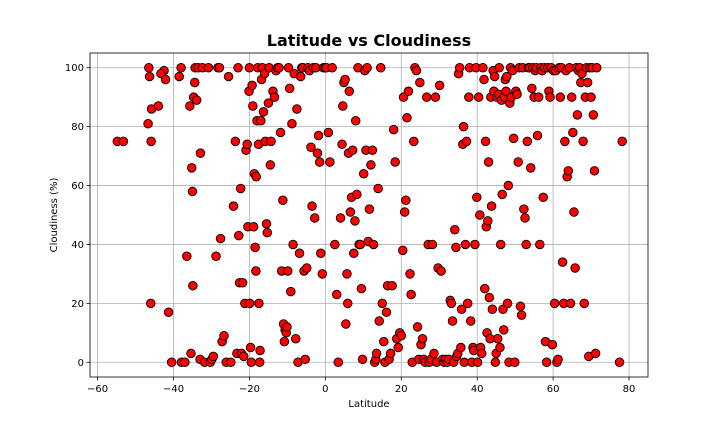  What do you see at coordinates (54, 215) in the screenshot?
I see `y-axis-label: Cloudiness (%)` at bounding box center [54, 215].